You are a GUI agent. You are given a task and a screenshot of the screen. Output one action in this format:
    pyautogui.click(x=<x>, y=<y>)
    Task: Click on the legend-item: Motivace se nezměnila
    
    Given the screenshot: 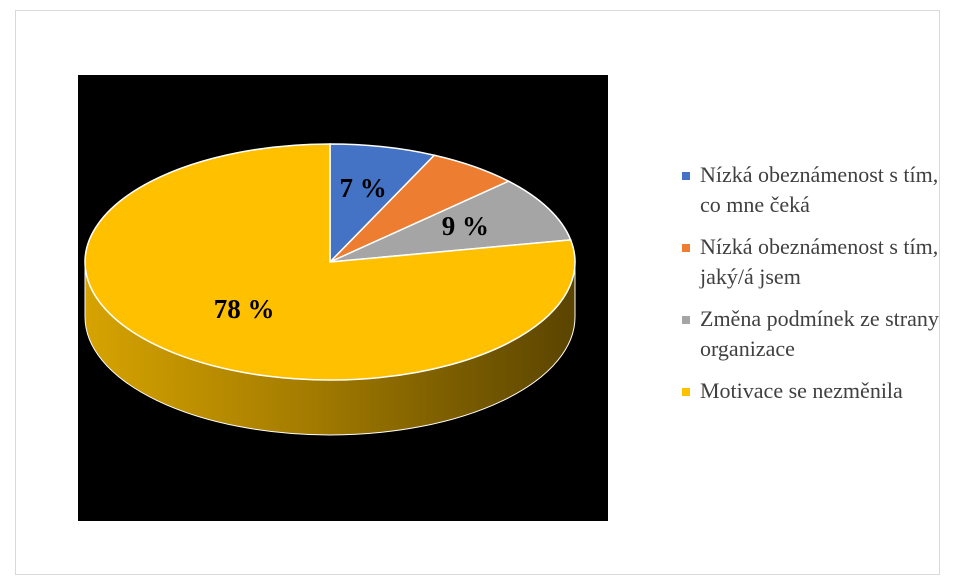 What is the action you would take?
    pyautogui.click(x=813, y=391)
    